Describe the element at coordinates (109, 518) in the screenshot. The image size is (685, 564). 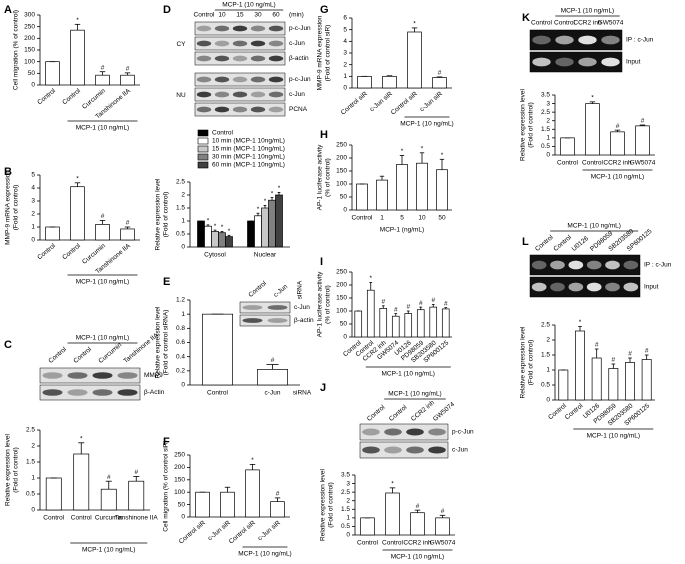
I see `x-tick-label: Curcumin` at that location.